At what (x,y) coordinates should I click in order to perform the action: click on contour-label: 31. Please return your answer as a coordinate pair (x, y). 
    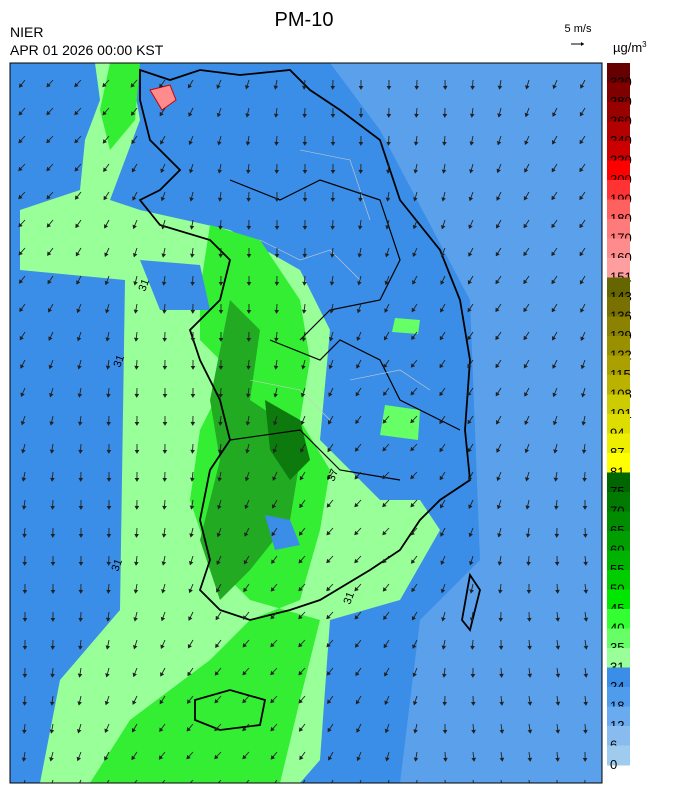
    Looking at the image, I should click on (119, 361).